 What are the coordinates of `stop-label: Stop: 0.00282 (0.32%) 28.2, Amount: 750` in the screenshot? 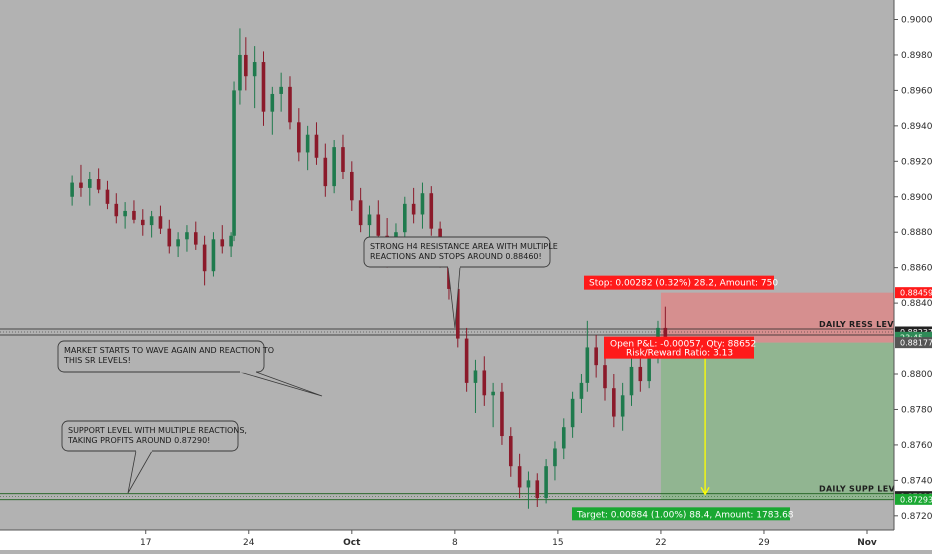 It's located at (683, 284).